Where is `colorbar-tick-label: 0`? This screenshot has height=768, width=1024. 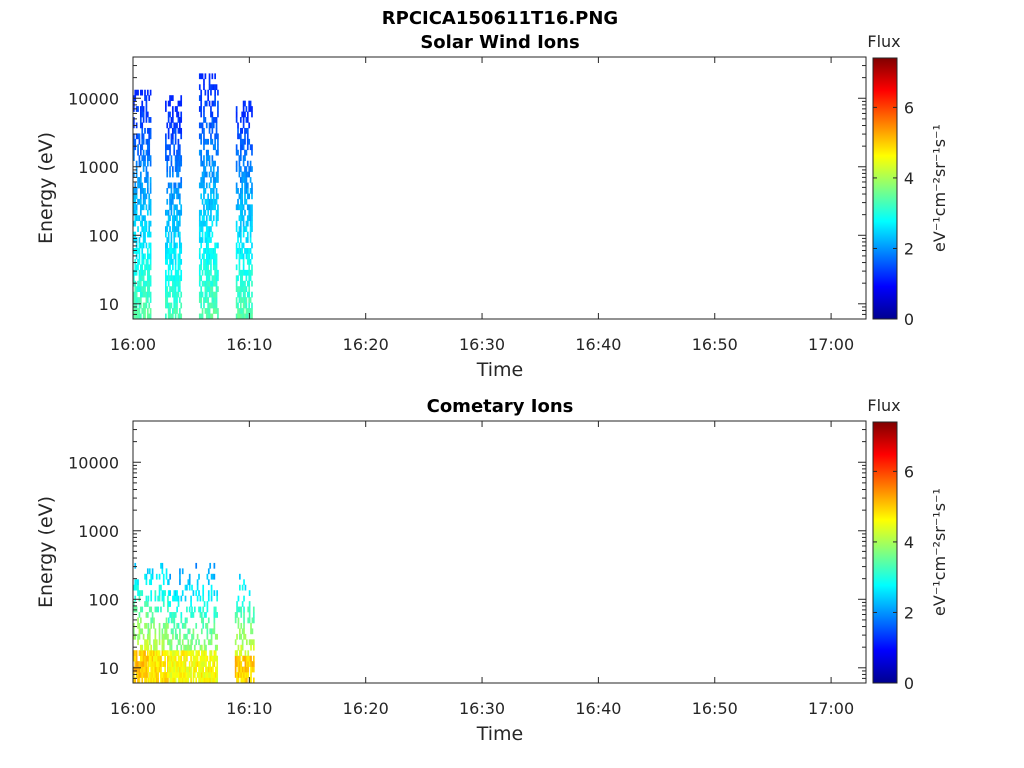 colorbar-tick-label: 0 is located at coordinates (909, 683).